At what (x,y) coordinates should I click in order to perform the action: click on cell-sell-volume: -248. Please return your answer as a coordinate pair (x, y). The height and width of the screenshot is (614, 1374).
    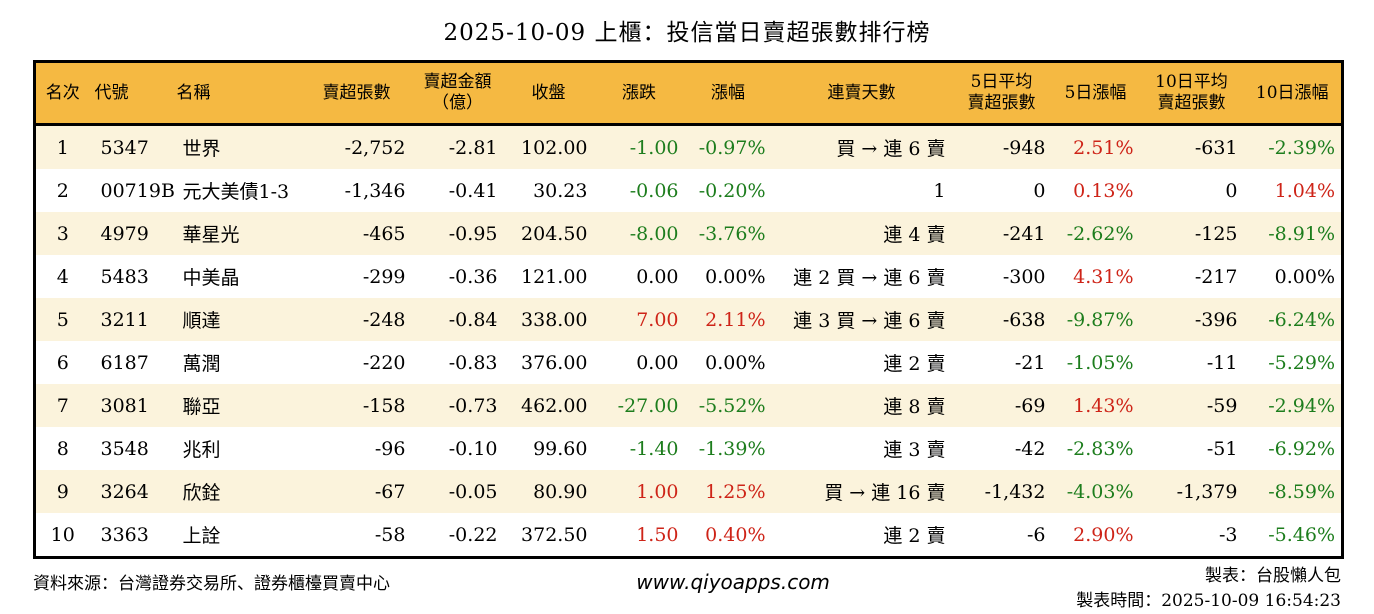
    Looking at the image, I should click on (384, 319).